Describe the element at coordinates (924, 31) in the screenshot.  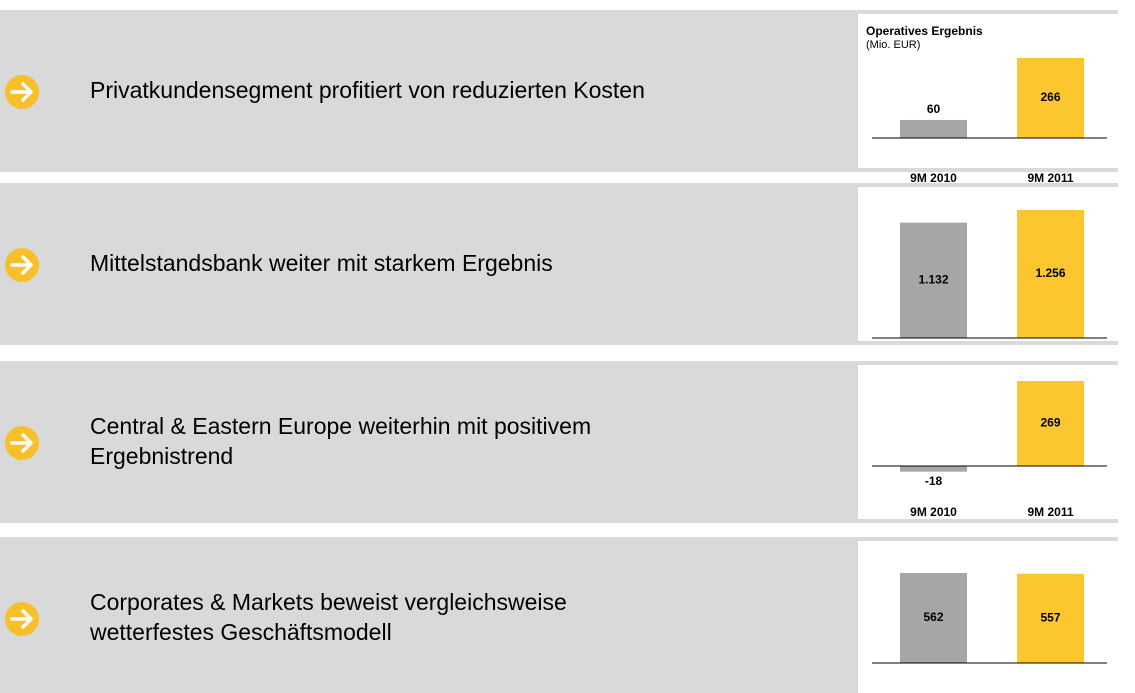
I see `chart-title: Operatives Ergebnis` at that location.